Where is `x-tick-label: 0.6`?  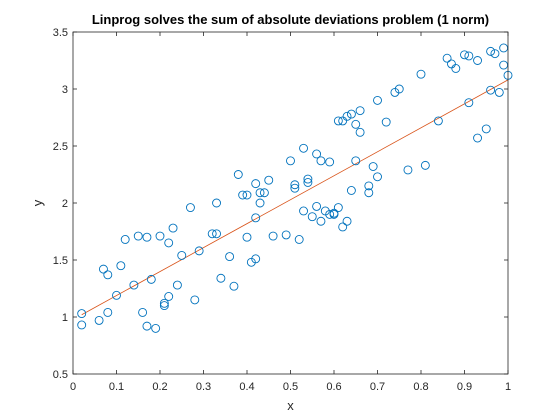 x-tick-label: 0.6 is located at coordinates (333, 387).